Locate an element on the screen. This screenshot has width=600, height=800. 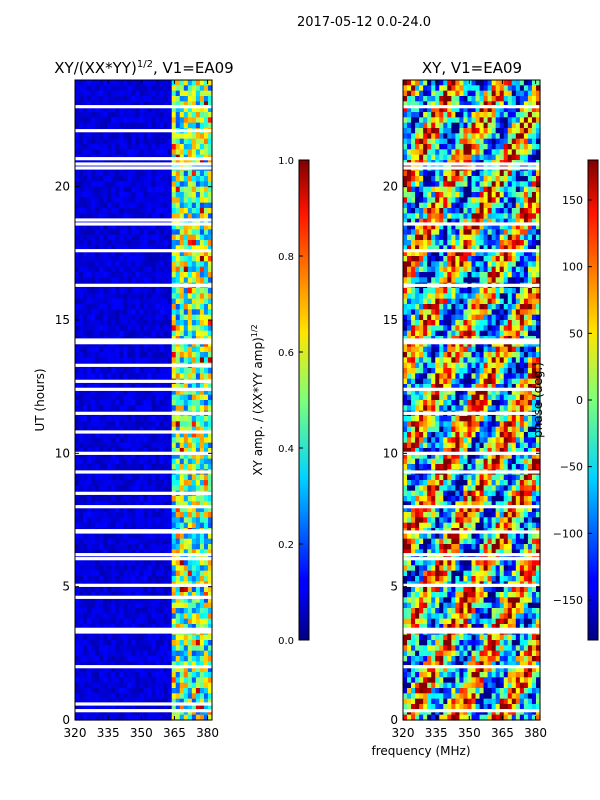
colorbar1-tick-label: 0.2 is located at coordinates (286, 545).